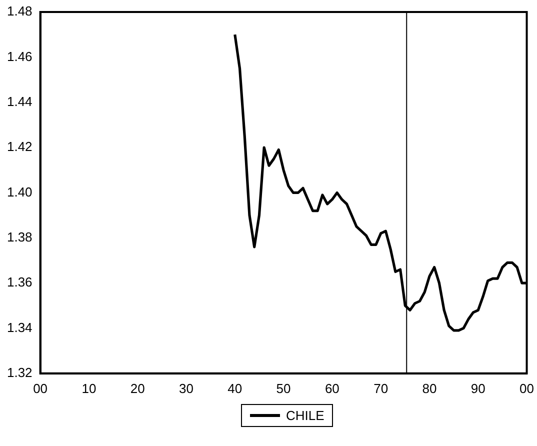 Image resolution: width=537 pixels, height=446 pixels. I want to click on legend-label: CHILE, so click(305, 415).